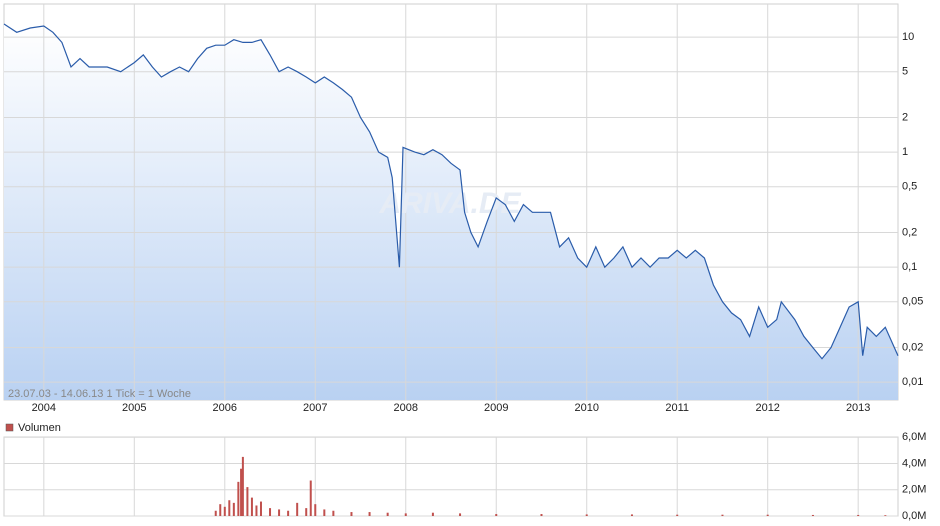 This screenshot has width=940, height=526. Describe the element at coordinates (9, 427) in the screenshot. I see `legend-swatch` at that location.